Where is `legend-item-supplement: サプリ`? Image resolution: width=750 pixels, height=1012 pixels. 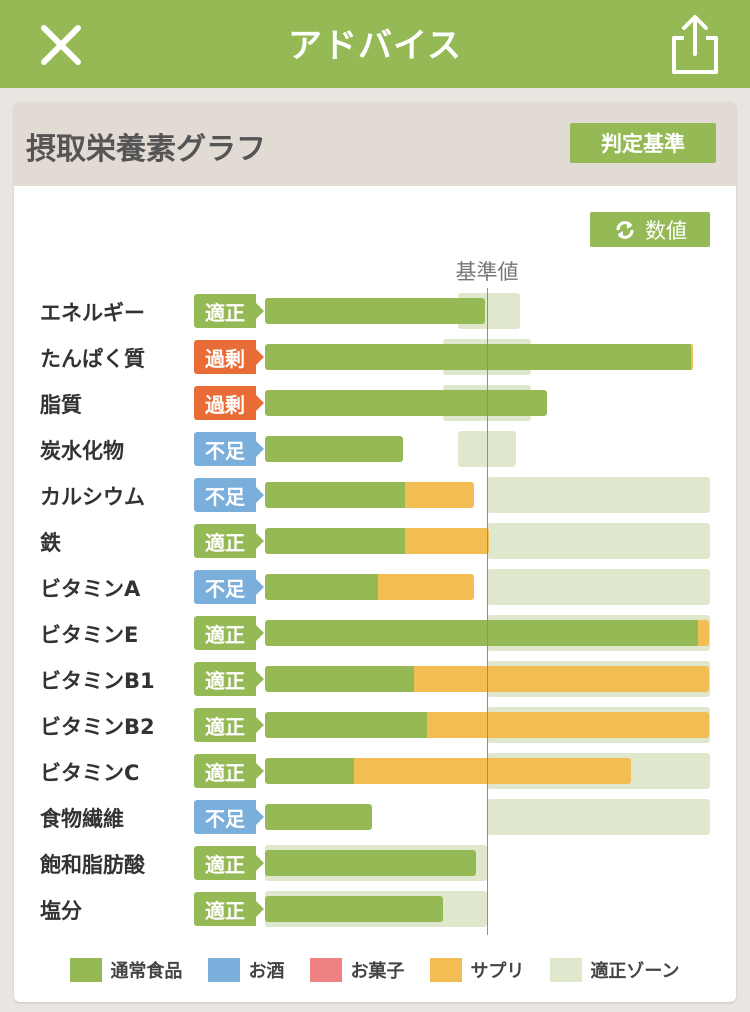
legend-item-supplement: サプリ is located at coordinates (477, 970).